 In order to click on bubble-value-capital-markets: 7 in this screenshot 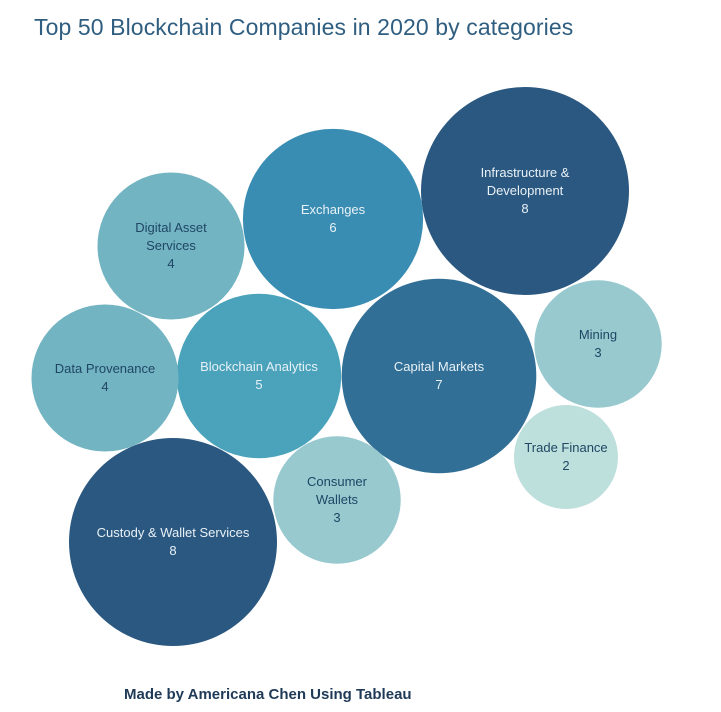, I will do `click(438, 384)`.